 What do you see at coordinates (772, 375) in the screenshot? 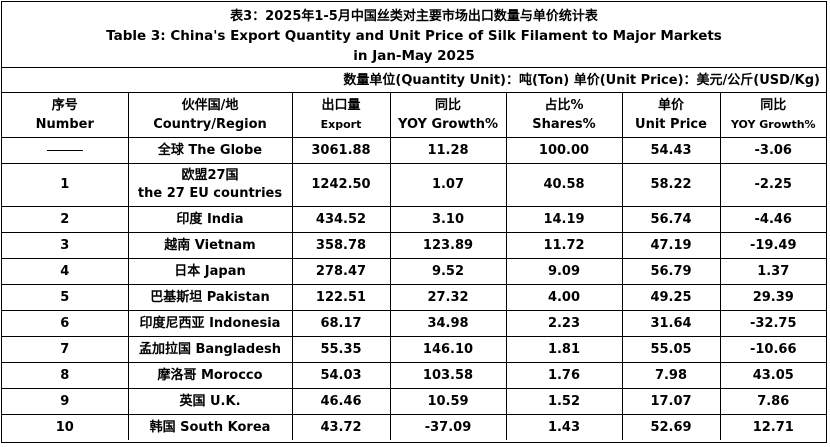
I see `cell-price-yoy: 43.05` at bounding box center [772, 375].